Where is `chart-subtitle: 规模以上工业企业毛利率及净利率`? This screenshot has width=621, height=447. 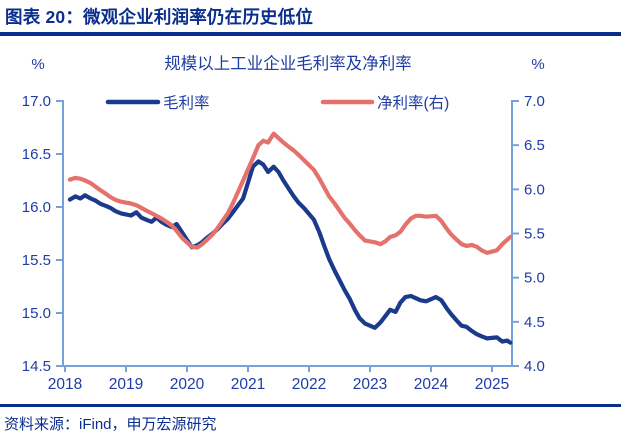 chart-subtitle: 规模以上工业企业毛利率及净利率 is located at coordinates (288, 63).